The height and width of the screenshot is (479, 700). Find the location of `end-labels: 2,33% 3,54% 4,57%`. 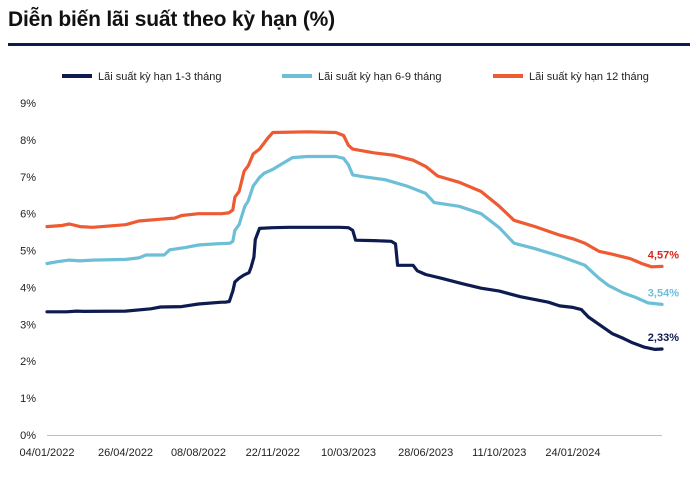

end-labels: 2,33% 3,54% 4,57% is located at coordinates (663, 296).